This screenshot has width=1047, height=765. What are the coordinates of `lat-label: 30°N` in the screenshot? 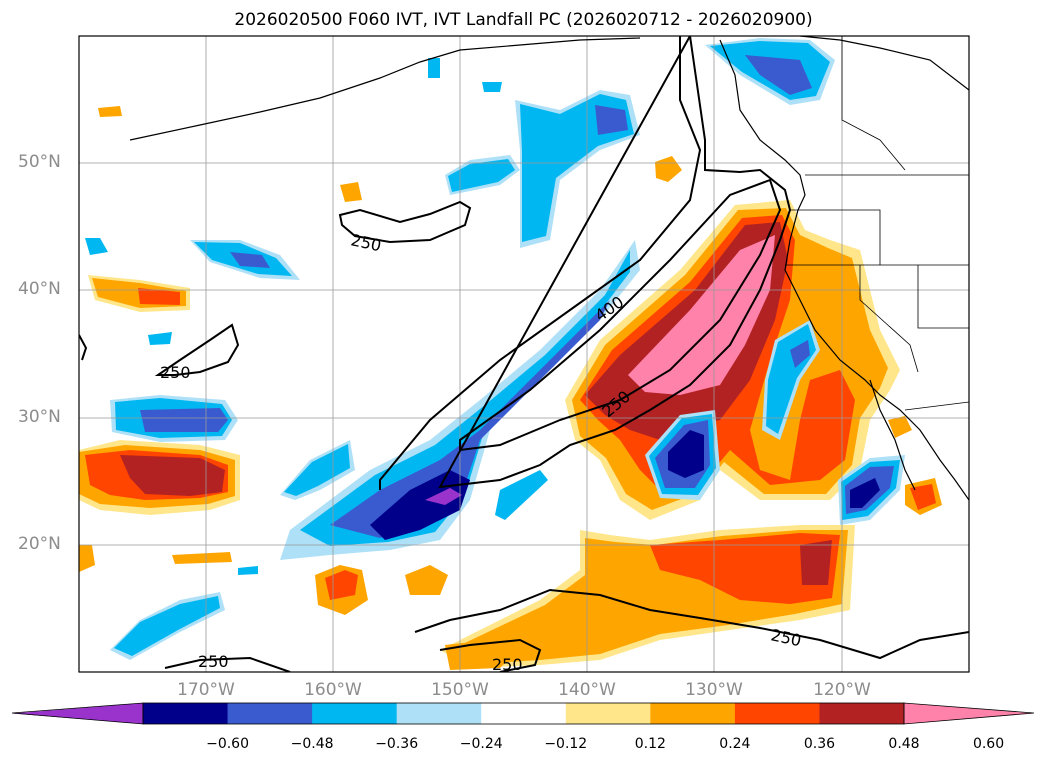 It's located at (39, 417).